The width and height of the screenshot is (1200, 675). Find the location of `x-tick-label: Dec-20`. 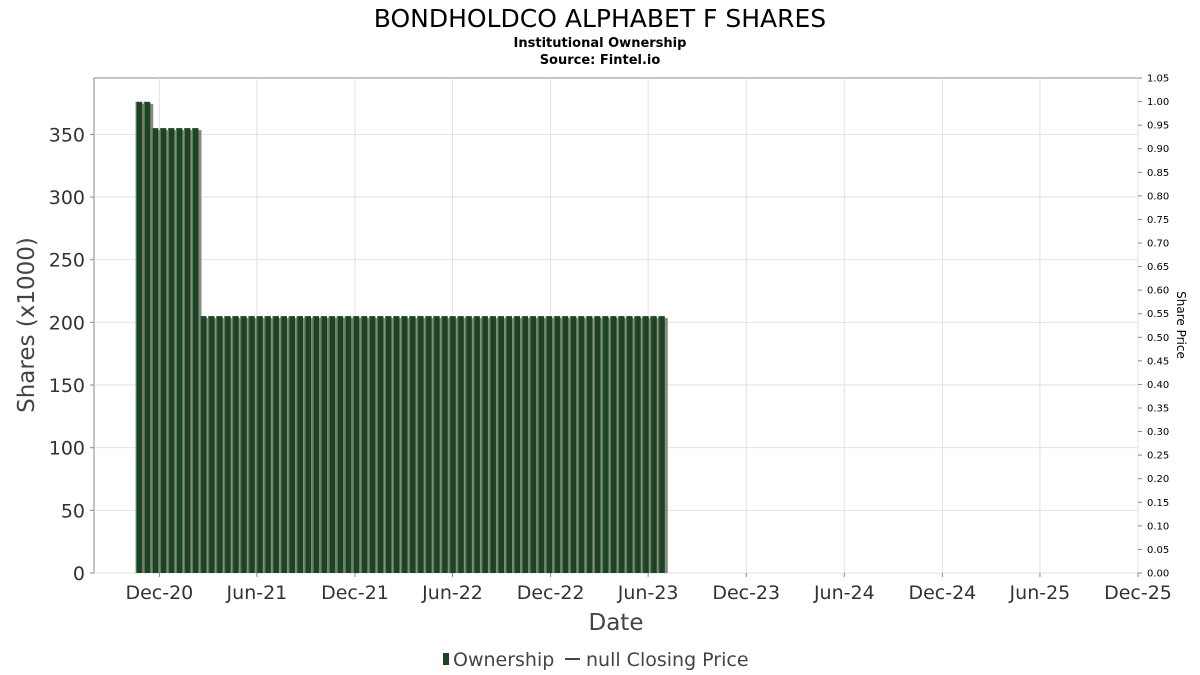

x-tick-label: Dec-20 is located at coordinates (159, 593).